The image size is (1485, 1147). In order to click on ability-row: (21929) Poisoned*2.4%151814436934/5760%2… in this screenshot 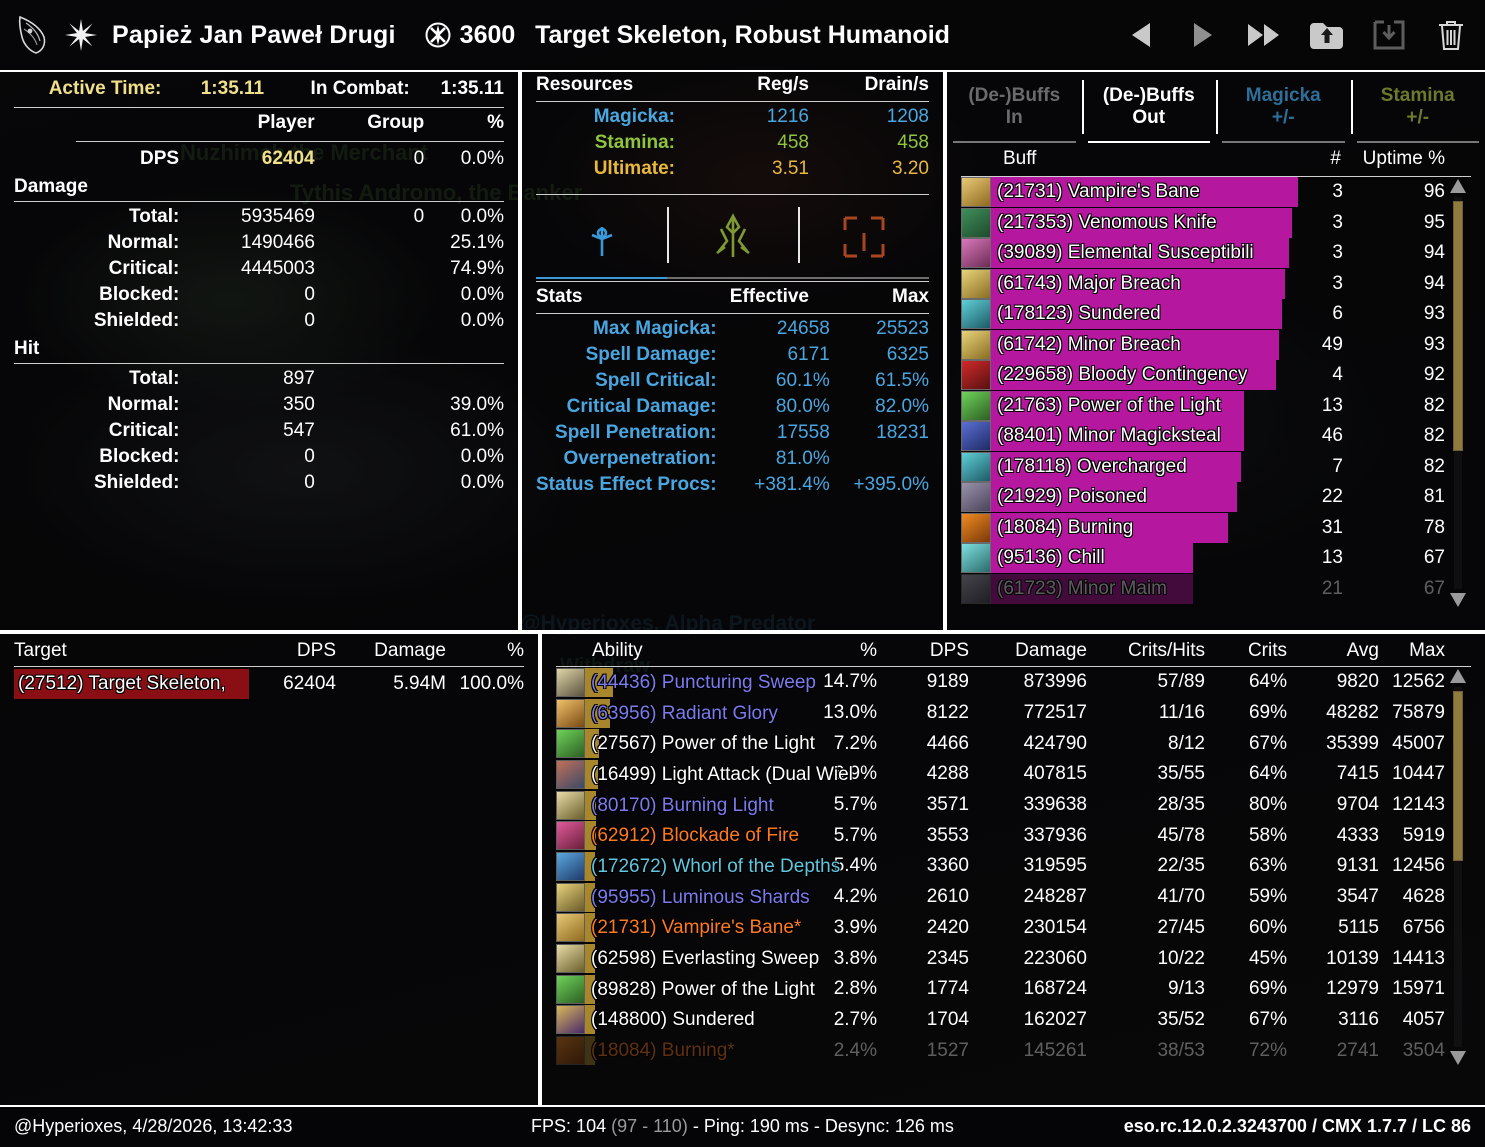, I will do `click(1013, 1066)`.